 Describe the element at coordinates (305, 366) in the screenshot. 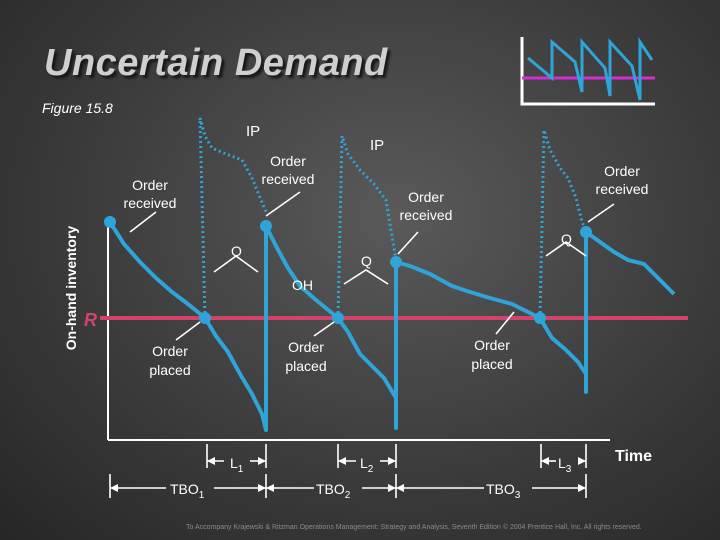

I see `order-placed-label-2-line2: placed` at that location.